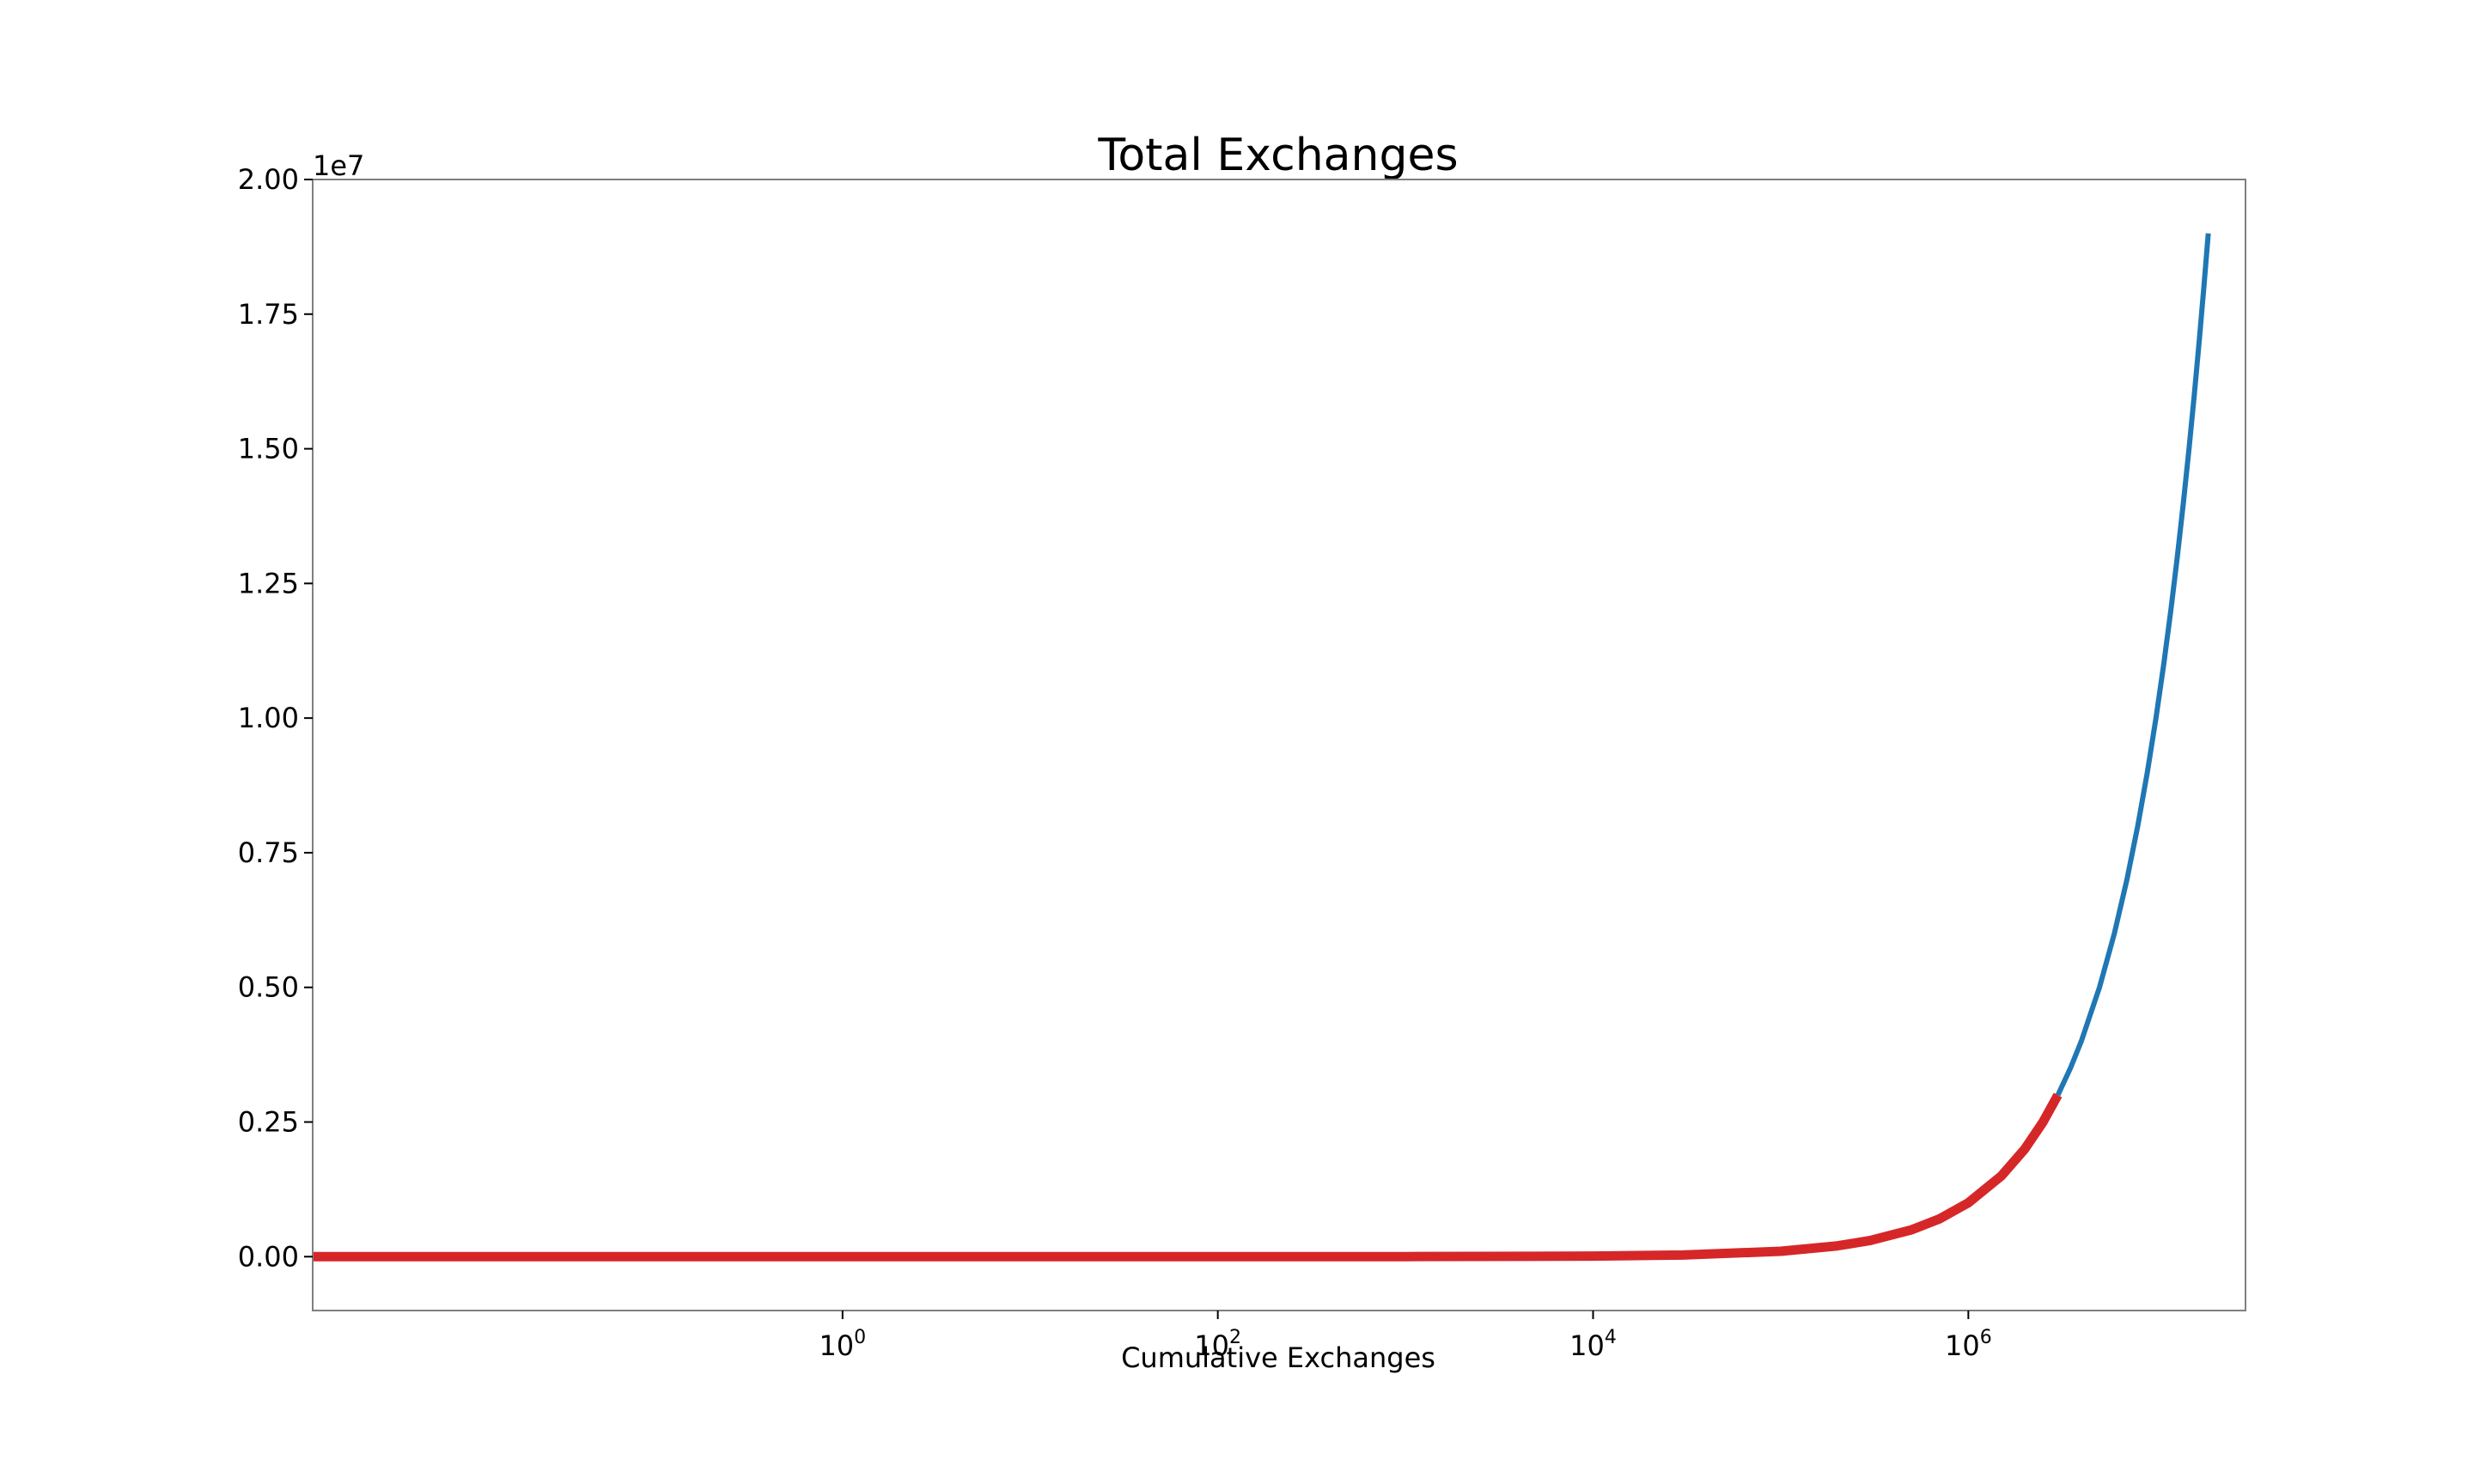 This screenshot has width=2474, height=1484. Describe the element at coordinates (268, 314) in the screenshot. I see `y-tick-label: 1.75` at that location.